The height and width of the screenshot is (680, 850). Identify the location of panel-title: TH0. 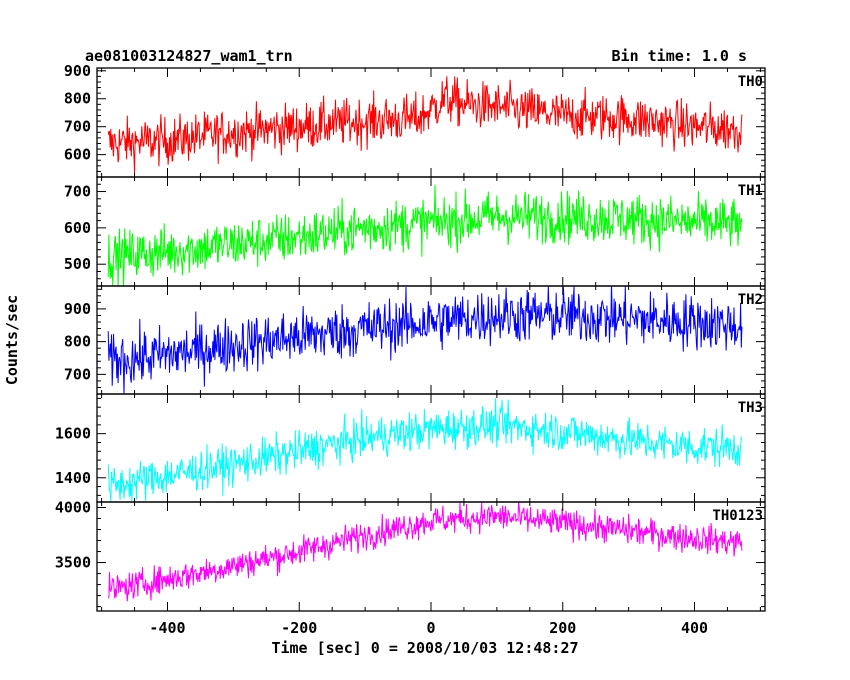
(750, 82).